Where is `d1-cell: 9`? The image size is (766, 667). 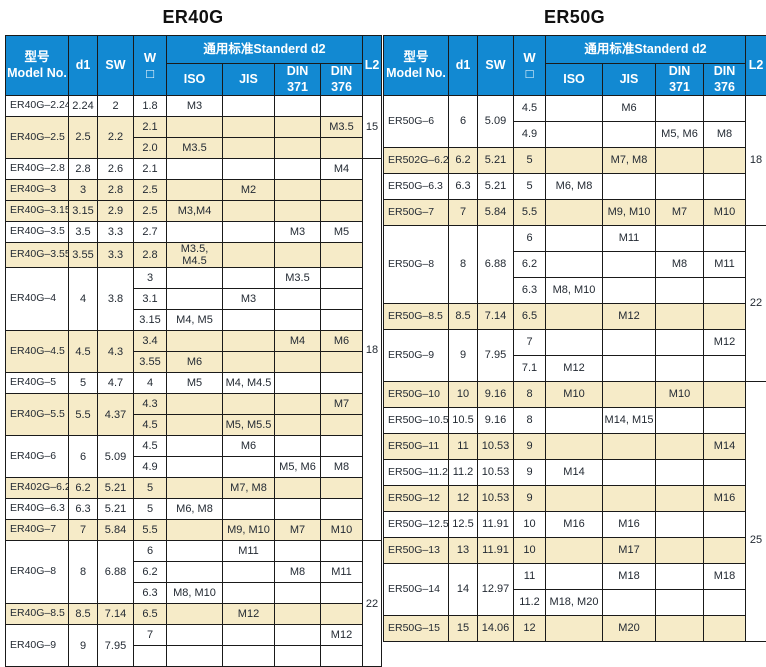
d1-cell: 9 is located at coordinates (463, 356).